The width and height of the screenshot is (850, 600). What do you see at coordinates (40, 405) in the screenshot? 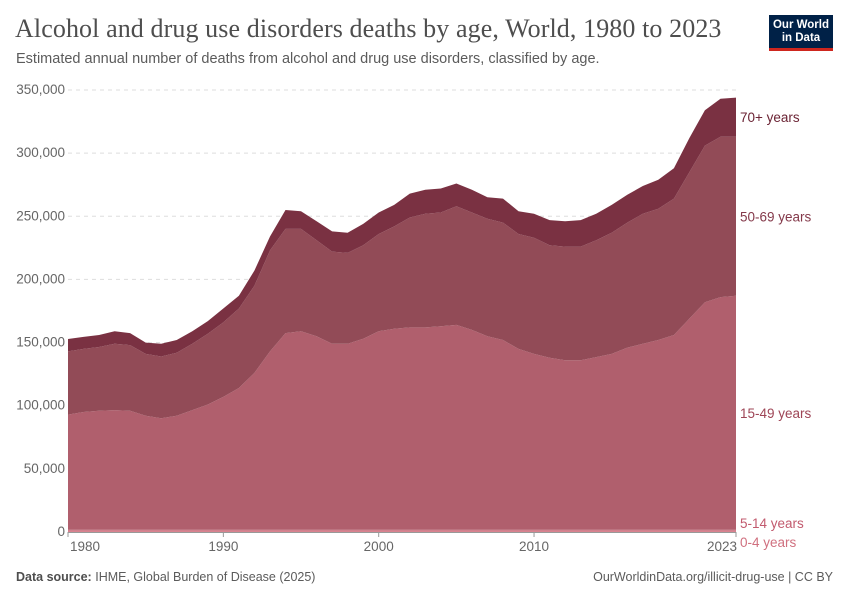
I see `y-tick-label: 100,000` at bounding box center [40, 405].